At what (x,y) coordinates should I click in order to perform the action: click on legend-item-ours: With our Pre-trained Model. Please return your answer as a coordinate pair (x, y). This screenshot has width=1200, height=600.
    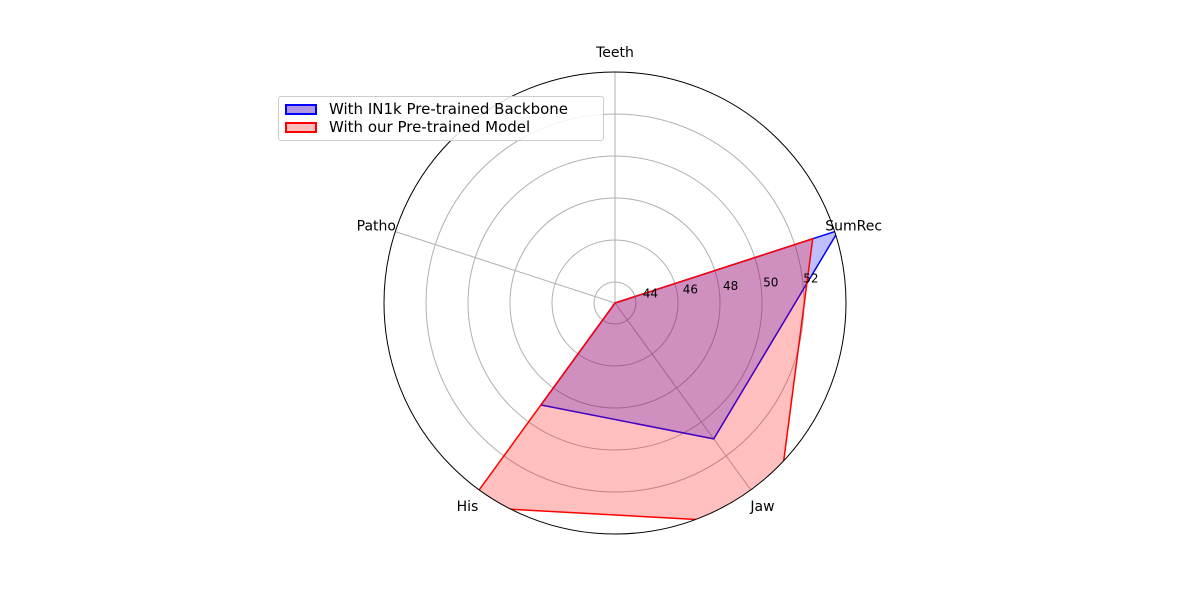
    Looking at the image, I should click on (444, 127).